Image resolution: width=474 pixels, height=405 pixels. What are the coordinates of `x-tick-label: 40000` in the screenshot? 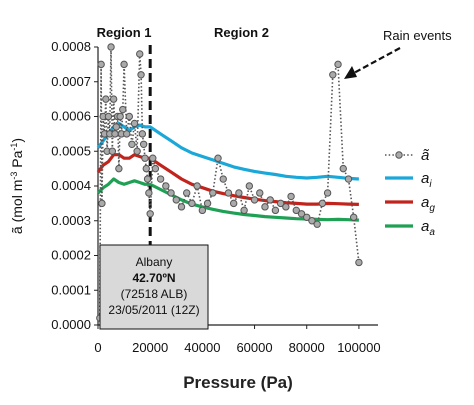 It's located at (202, 347).